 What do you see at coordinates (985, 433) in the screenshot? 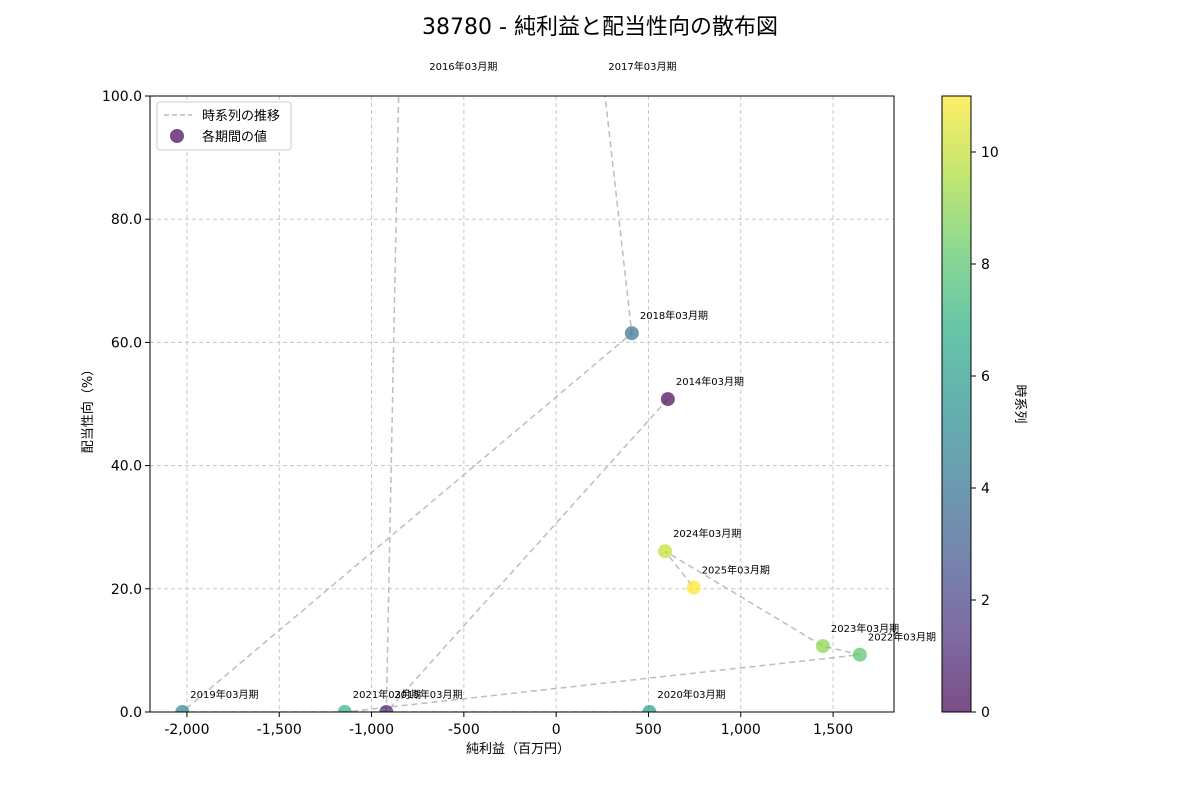
I see `colorbar-ticks: 0 2 4 6 8 10` at bounding box center [985, 433].